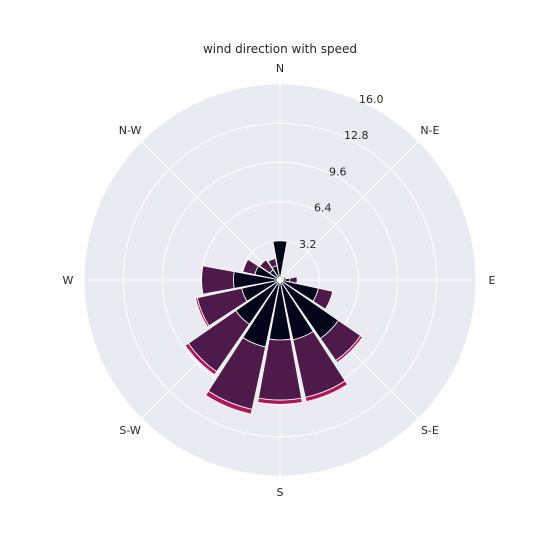  Describe the element at coordinates (274, 327) in the screenshot. I see `wind-bars` at that location.